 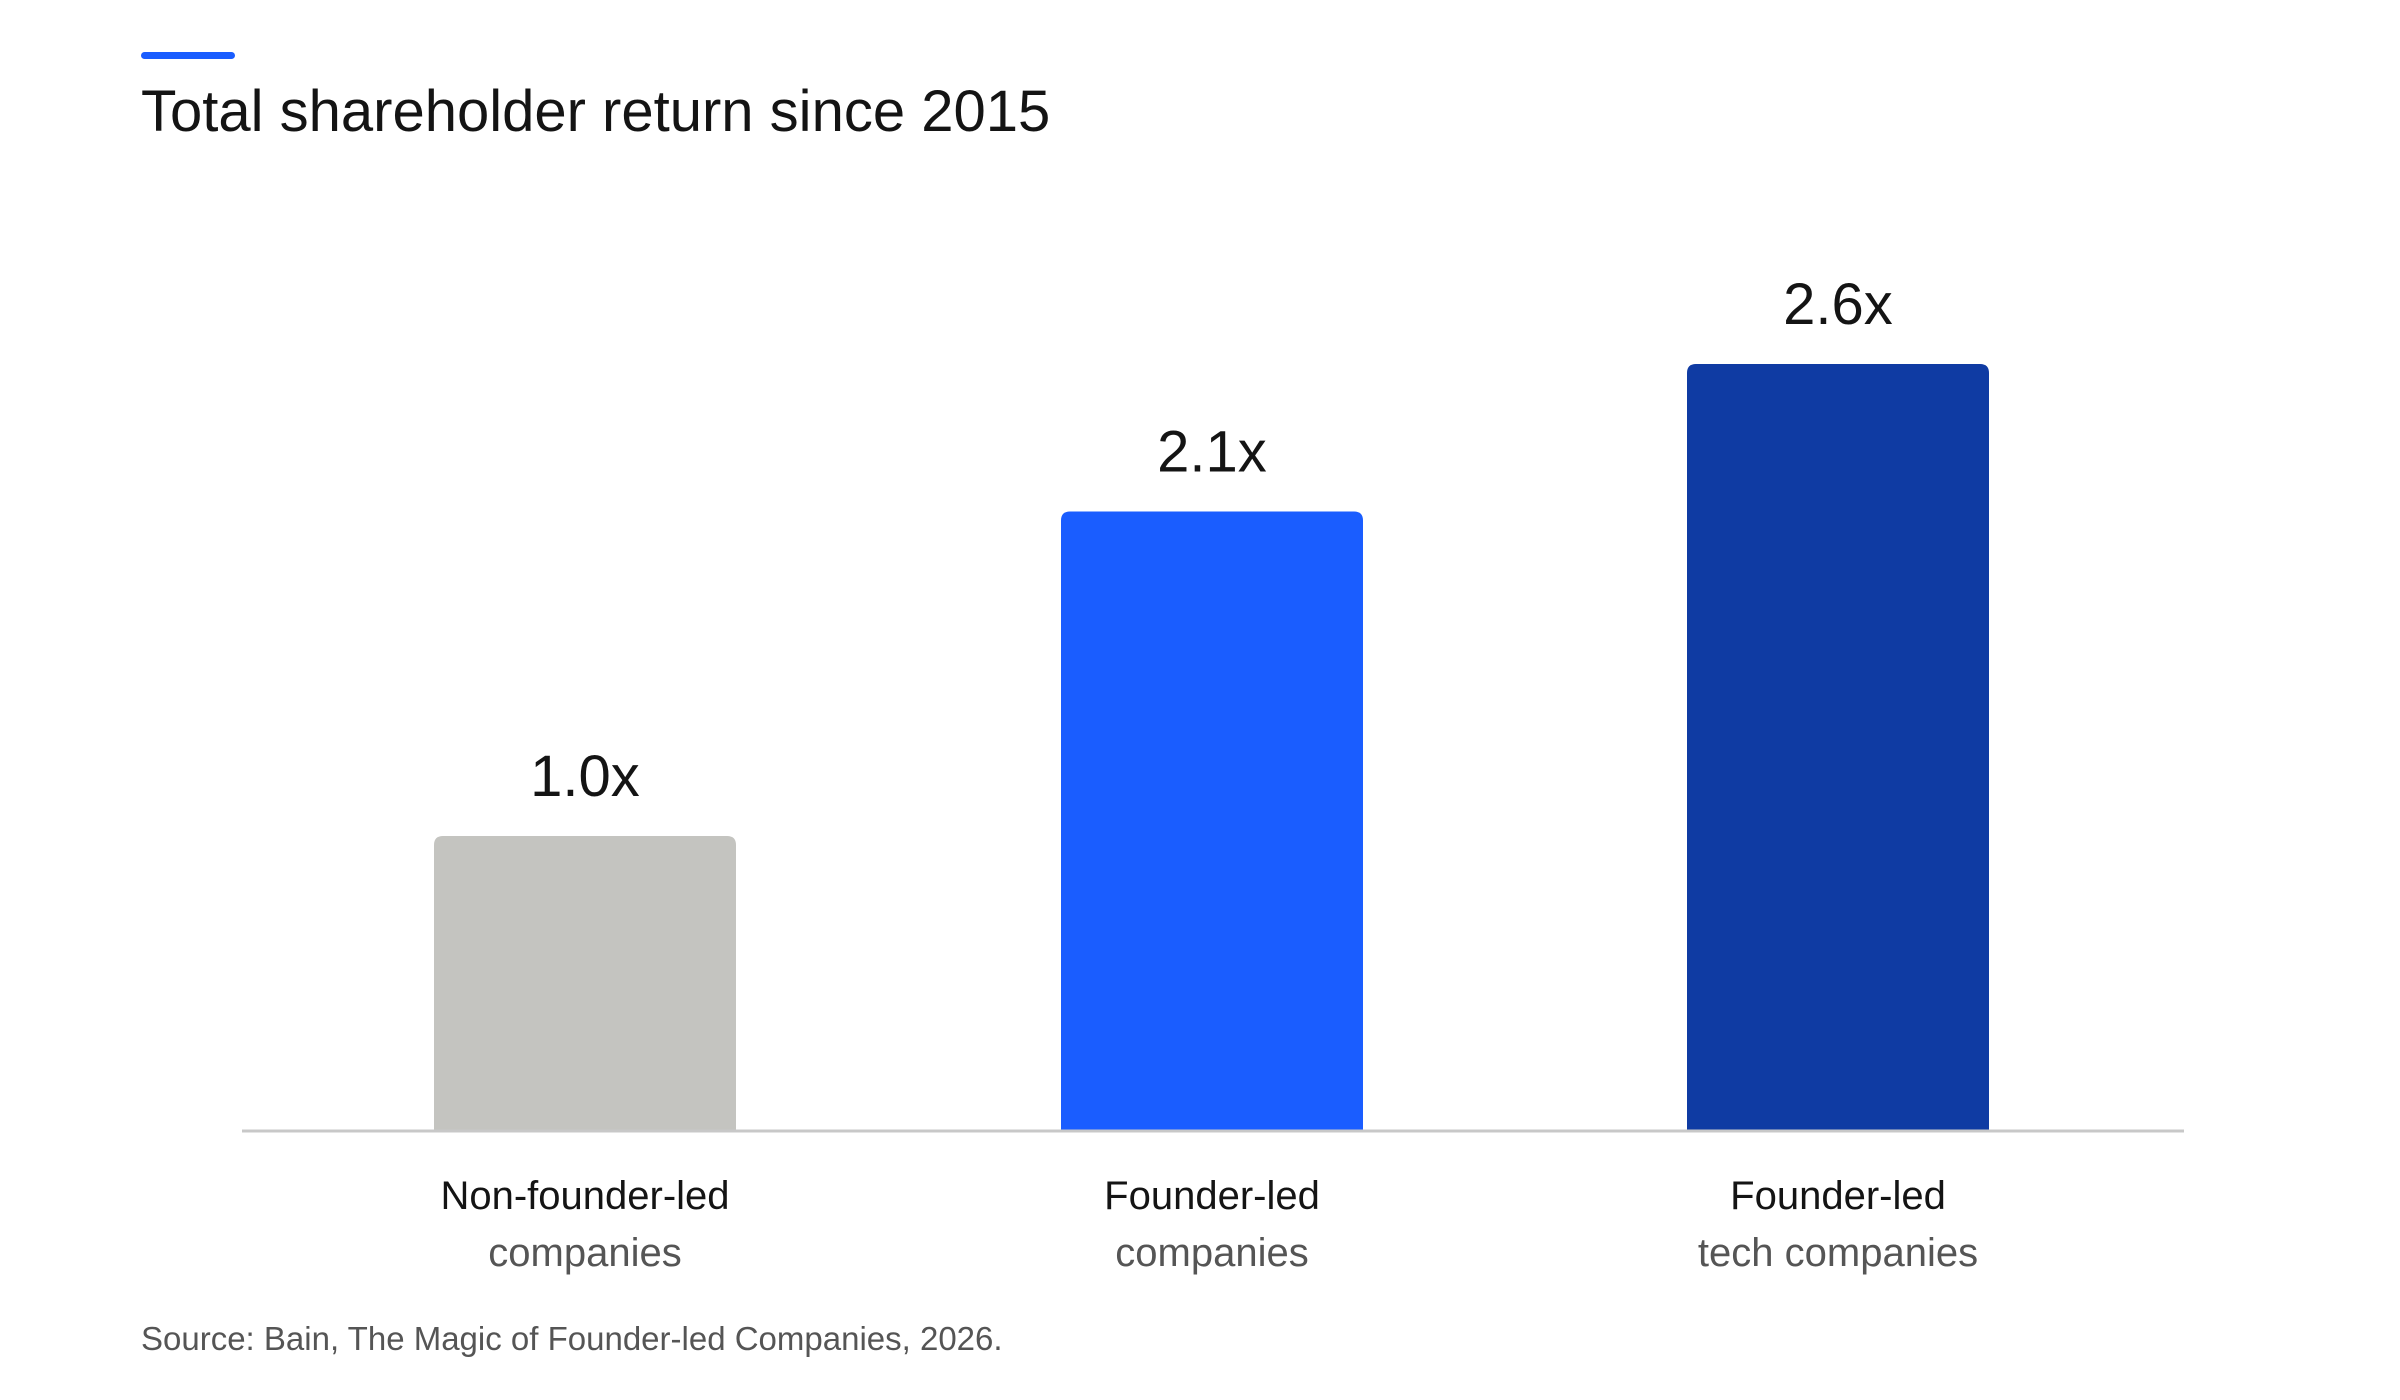 What do you see at coordinates (1212, 452) in the screenshot?
I see `value-label-2: 2.1x` at bounding box center [1212, 452].